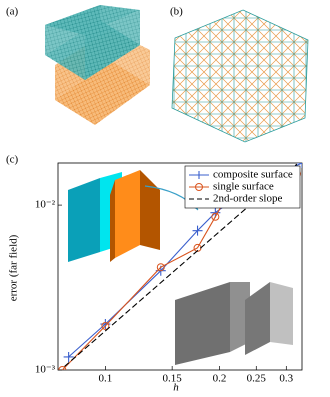 Image resolution: width=330 pixels, height=397 pixels. Describe the element at coordinates (176, 388) in the screenshot. I see `x-axis-label: h` at that location.